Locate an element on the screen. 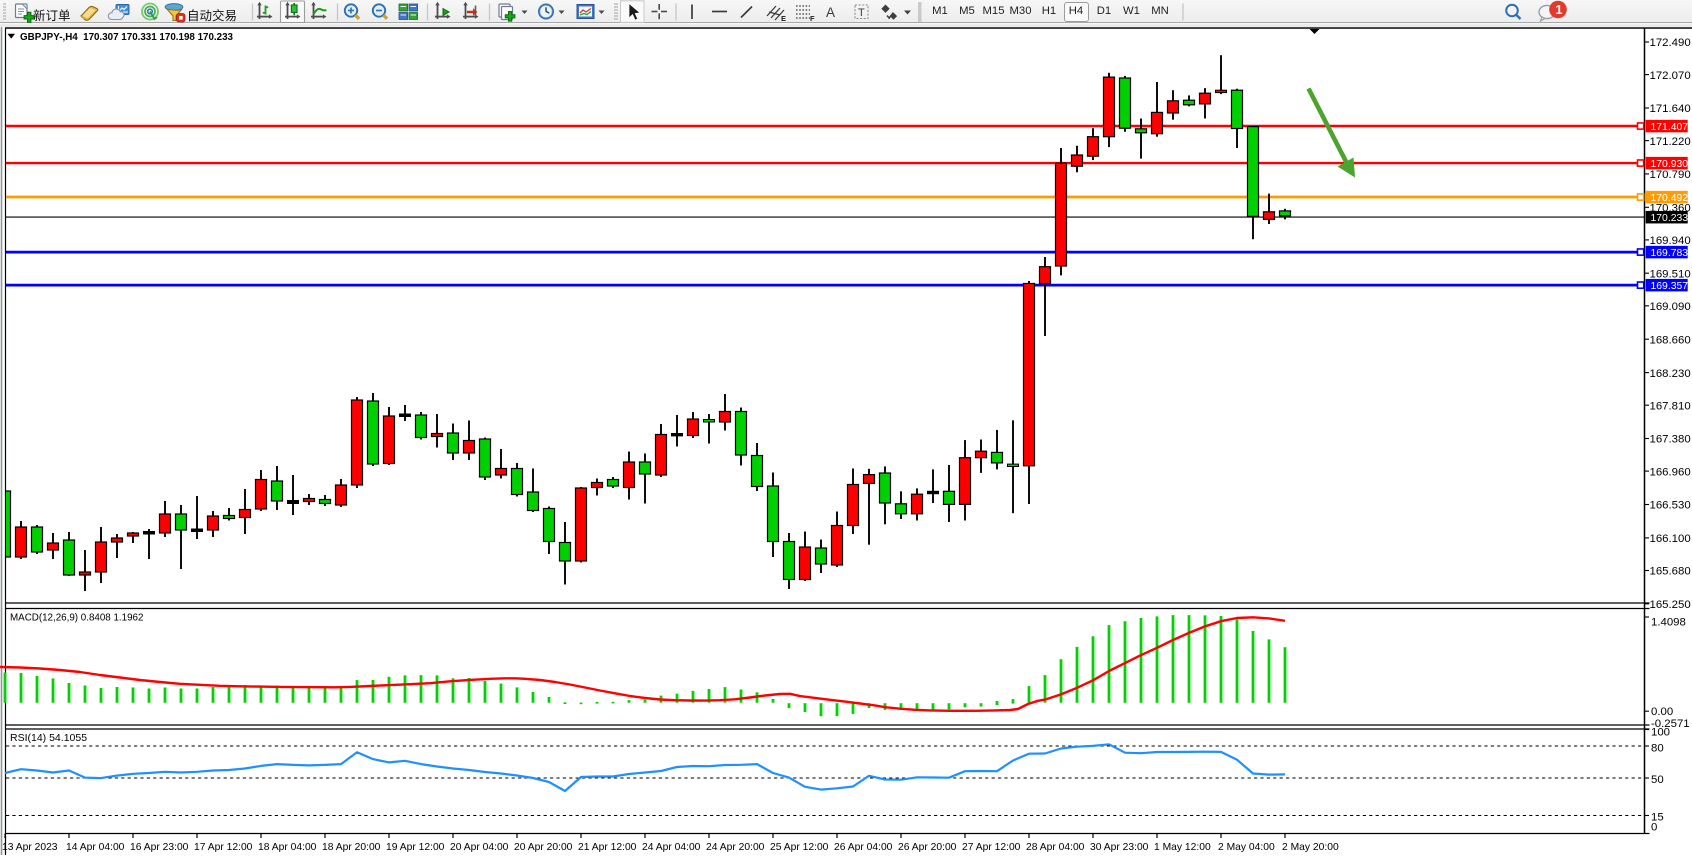  svg-text: 24 Apr 04:00 is located at coordinates (671, 847).